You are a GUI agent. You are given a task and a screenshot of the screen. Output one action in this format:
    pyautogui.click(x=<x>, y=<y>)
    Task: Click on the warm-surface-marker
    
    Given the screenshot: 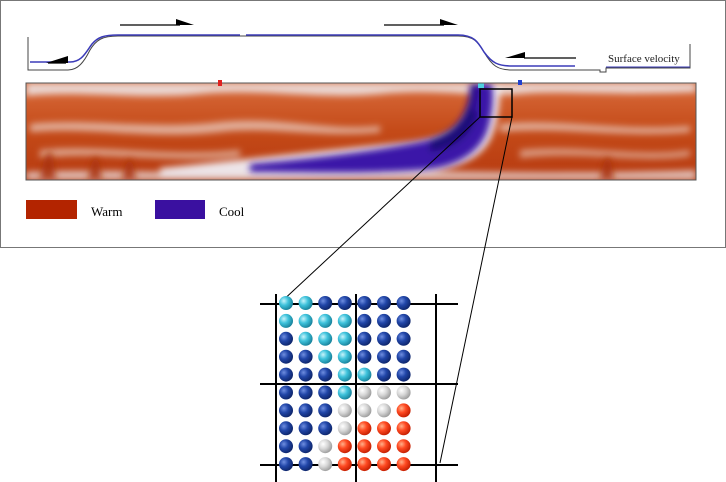 What is the action you would take?
    pyautogui.click(x=220, y=83)
    